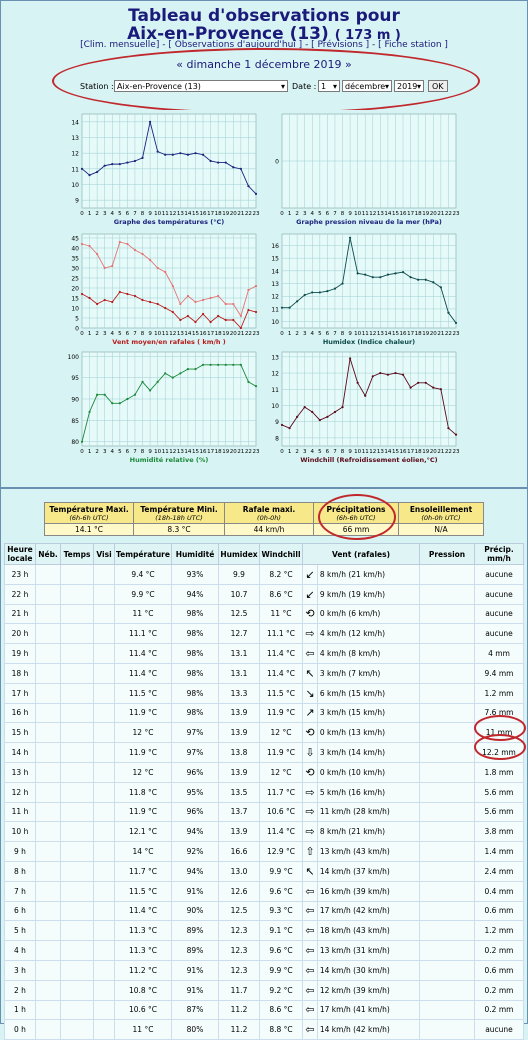 This screenshot has width=528, height=1040. I want to click on cell-wind: 3 km/h (15 km/h), so click(368, 713).